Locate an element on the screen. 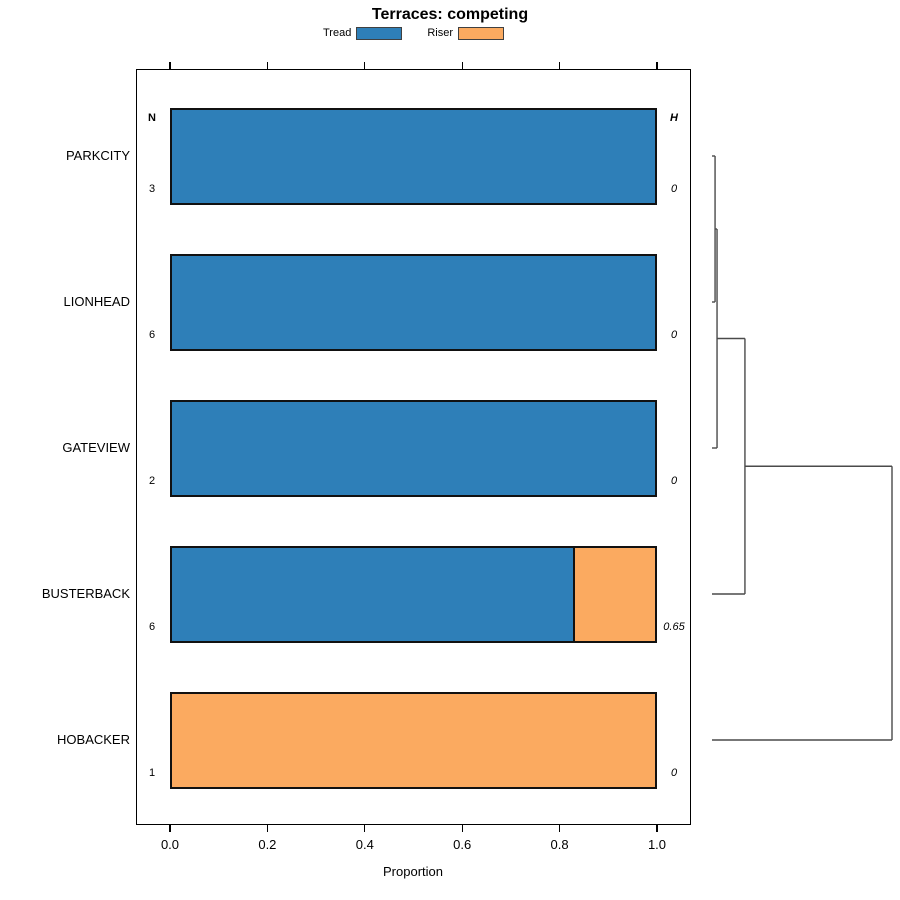  legend-swatch-tread is located at coordinates (379, 33).